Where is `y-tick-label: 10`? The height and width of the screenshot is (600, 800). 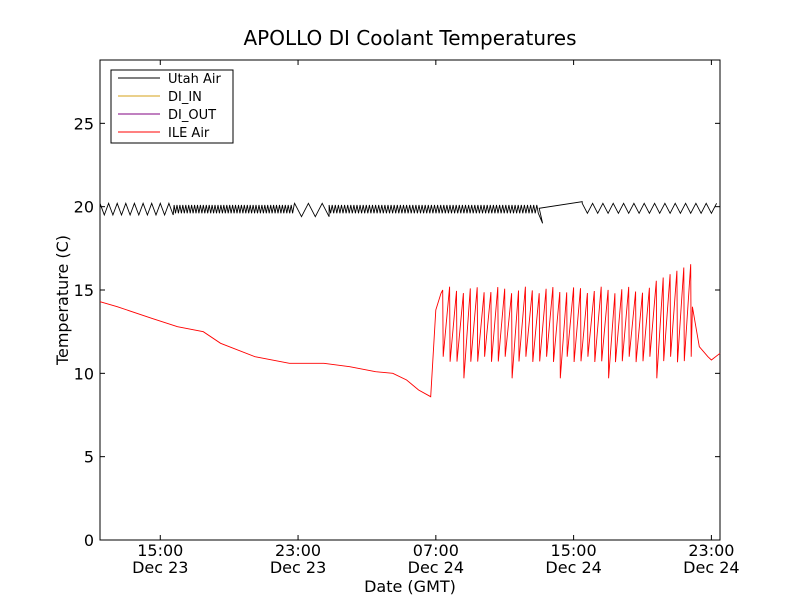
y-tick-label: 10 is located at coordinates (84, 373).